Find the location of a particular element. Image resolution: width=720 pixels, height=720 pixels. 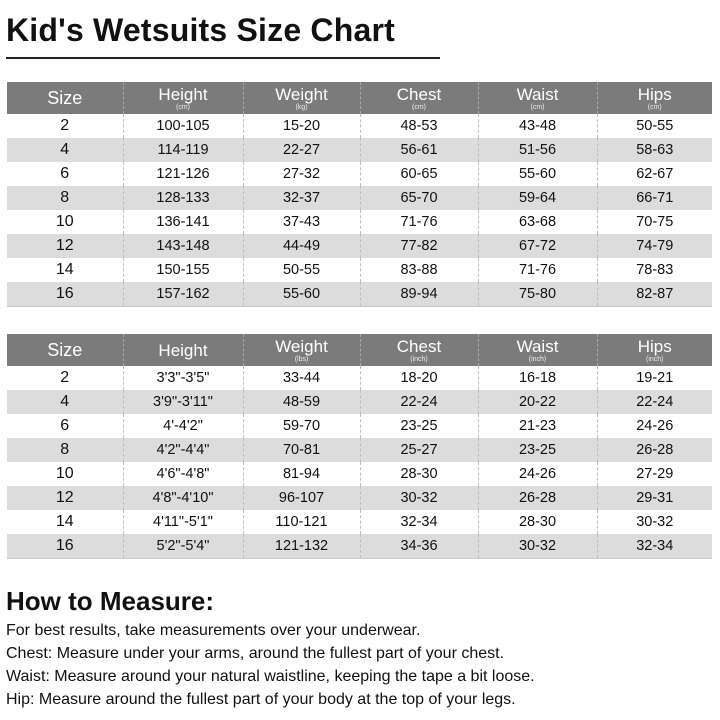

table-cell: 59-64 is located at coordinates (537, 198).